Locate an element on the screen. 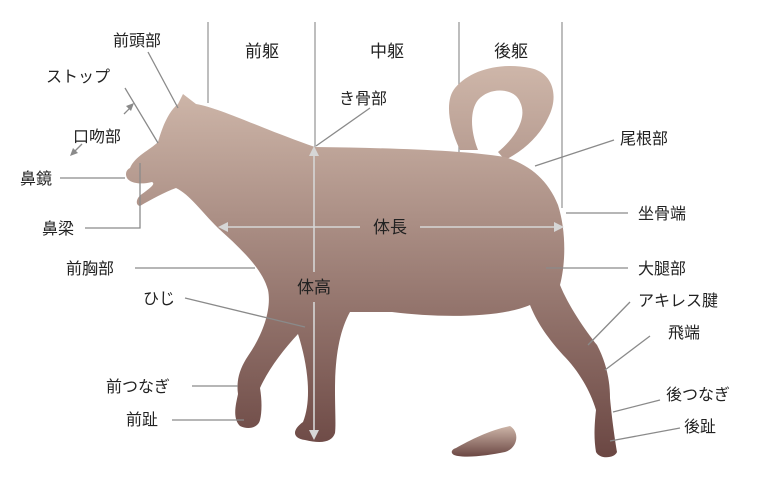  label-rear-toe: 後趾 is located at coordinates (700, 426).